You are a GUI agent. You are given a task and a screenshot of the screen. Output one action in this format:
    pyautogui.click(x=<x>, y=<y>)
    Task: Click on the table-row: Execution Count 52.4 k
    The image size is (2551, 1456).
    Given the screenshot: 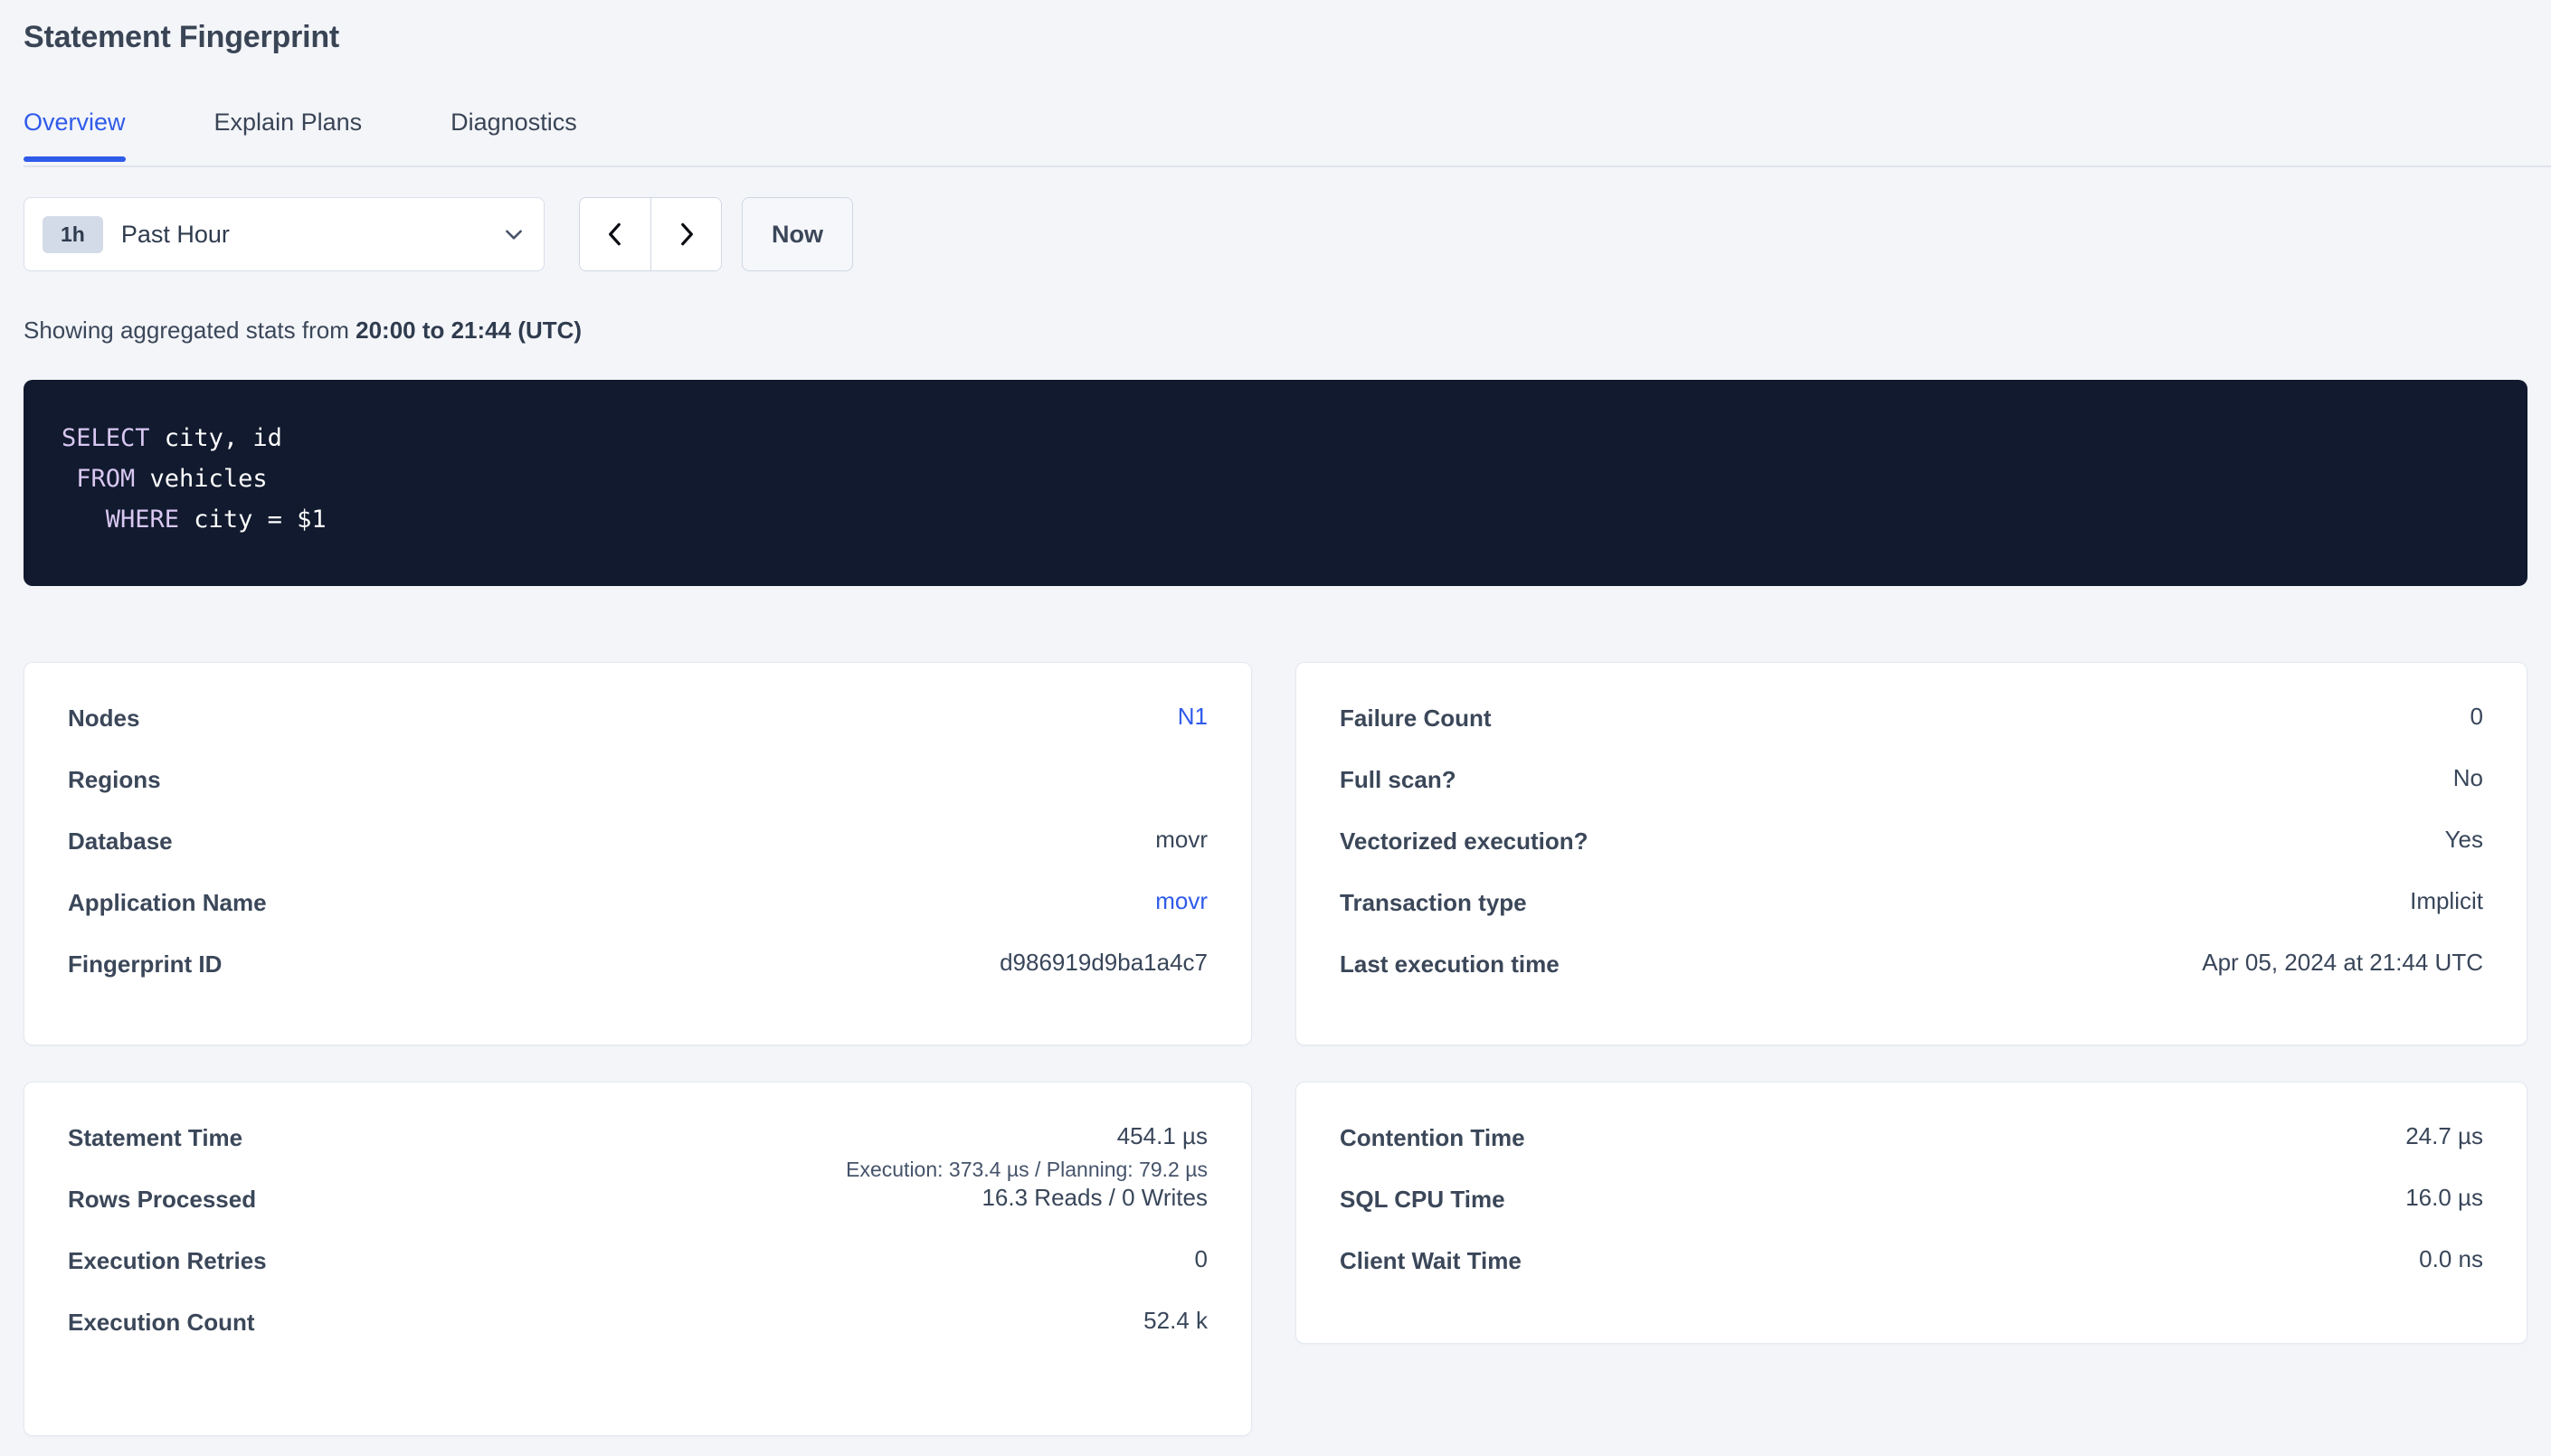 What is the action you would take?
    pyautogui.click(x=638, y=1337)
    